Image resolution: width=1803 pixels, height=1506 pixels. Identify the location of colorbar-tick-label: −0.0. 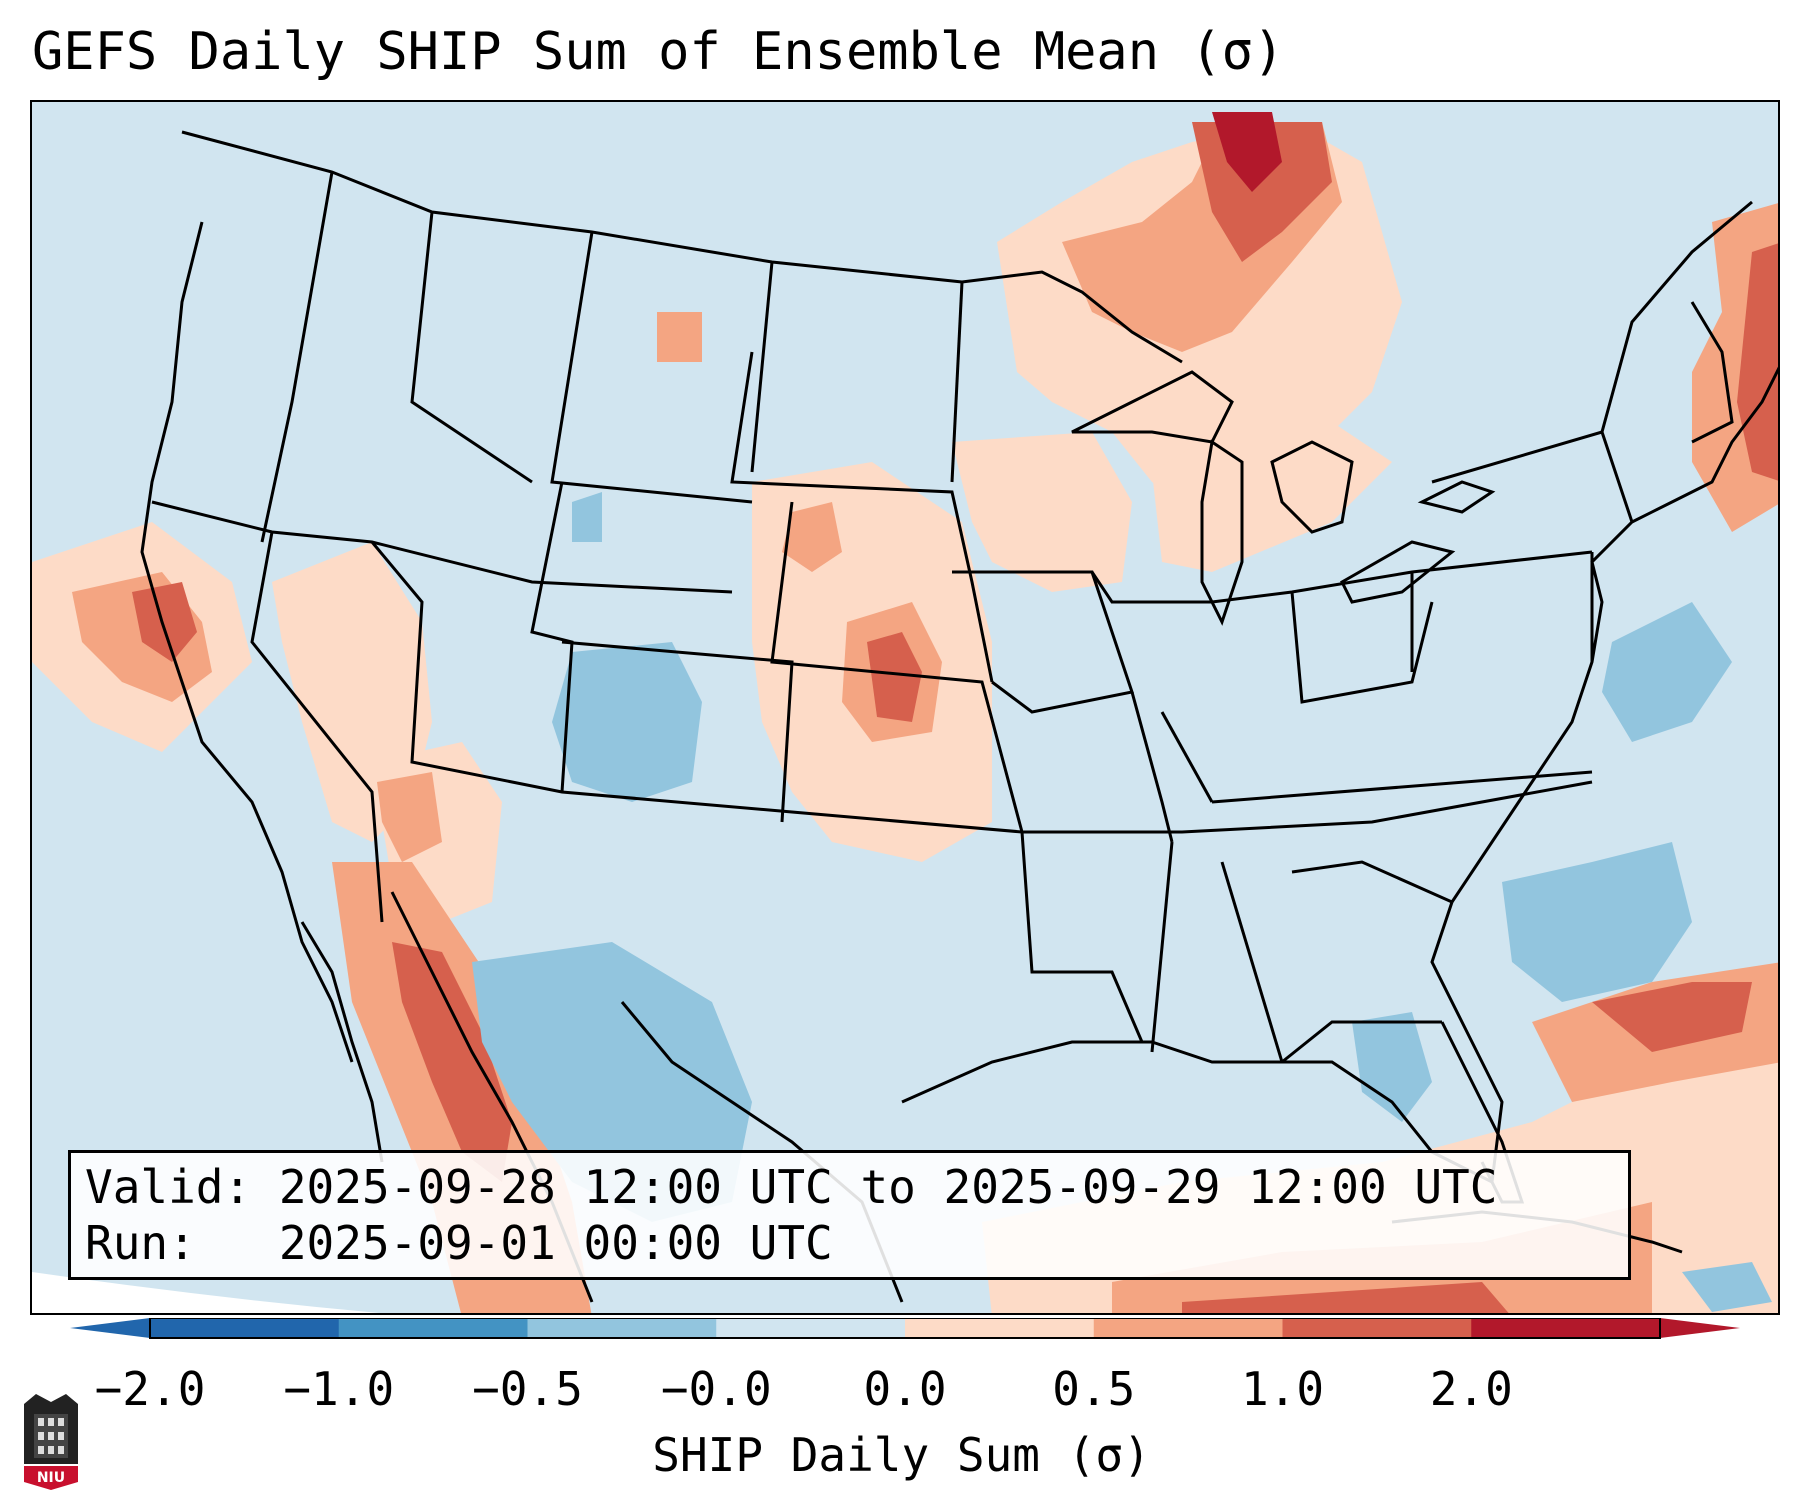
(716, 1389).